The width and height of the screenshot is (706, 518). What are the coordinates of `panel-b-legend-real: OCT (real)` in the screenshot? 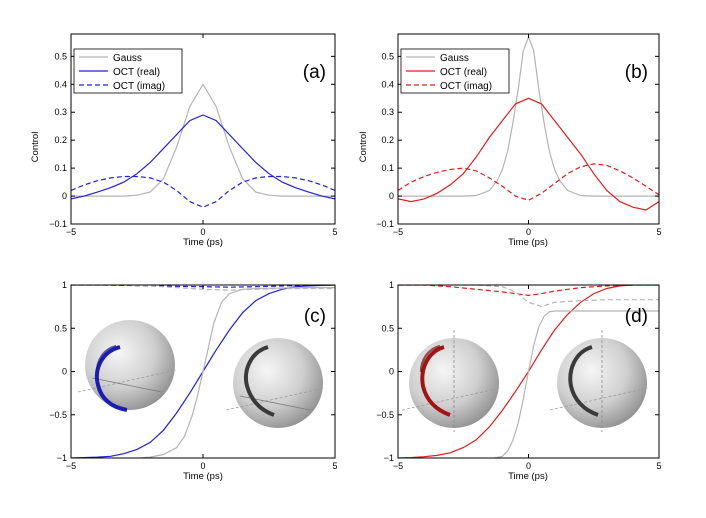 It's located at (463, 72).